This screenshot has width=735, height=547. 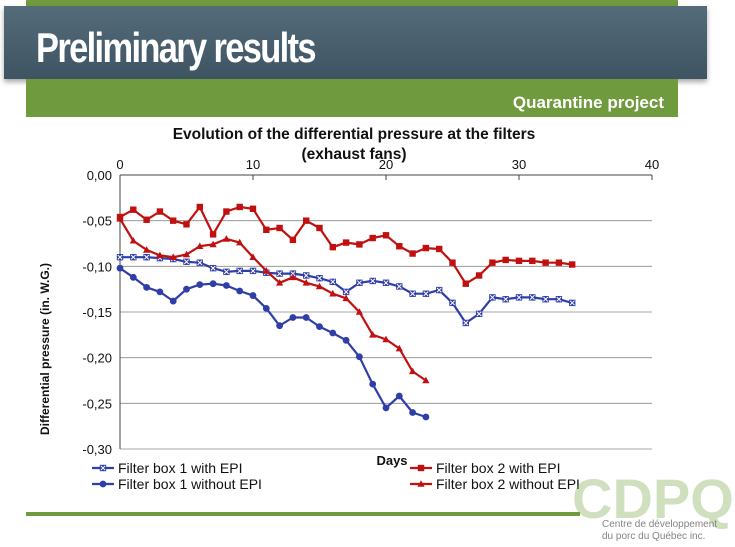 I want to click on y-tick-label: -0,10, so click(x=97, y=266).